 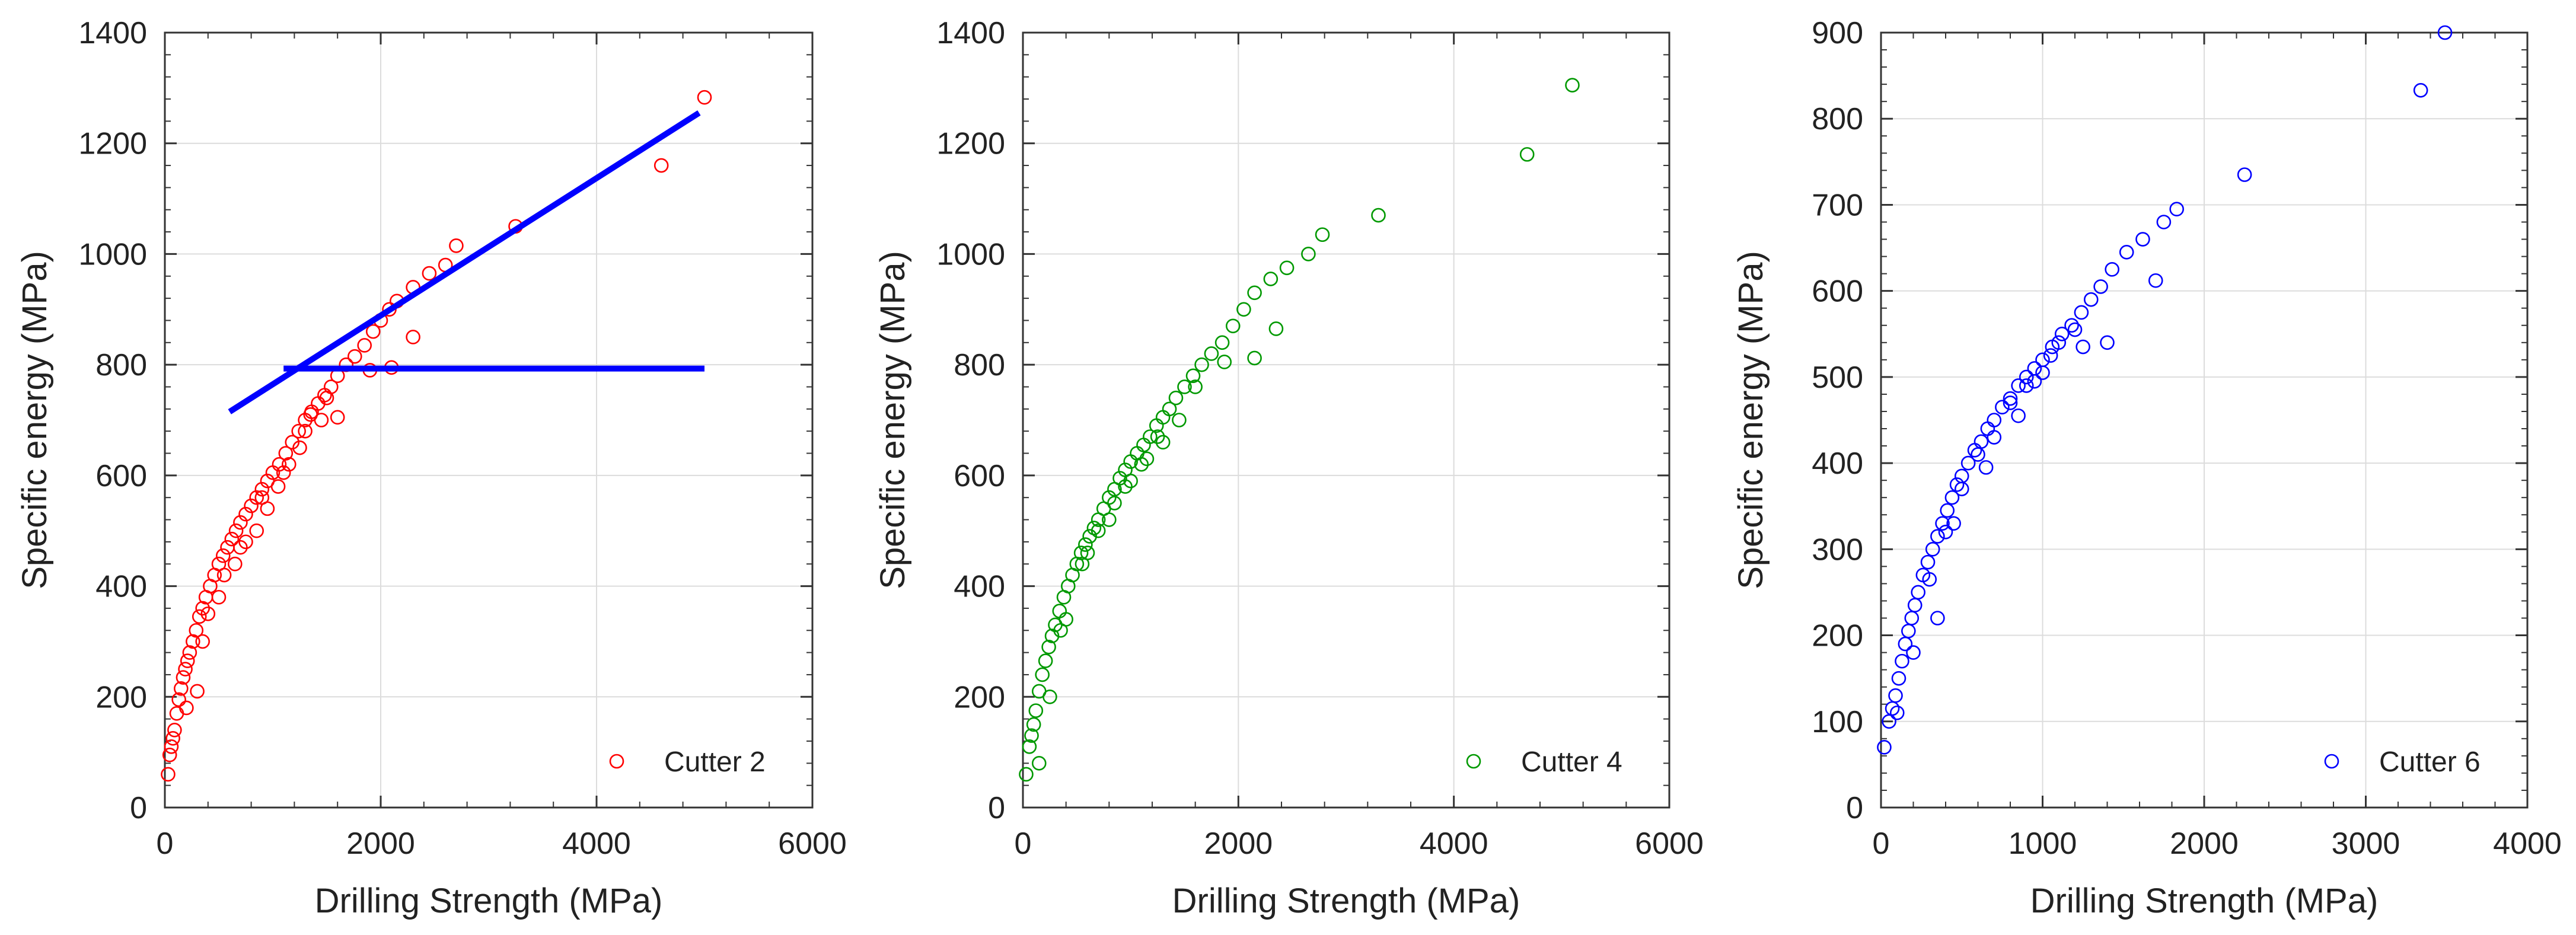 I want to click on y-tick-label: 900, so click(x=1837, y=33).